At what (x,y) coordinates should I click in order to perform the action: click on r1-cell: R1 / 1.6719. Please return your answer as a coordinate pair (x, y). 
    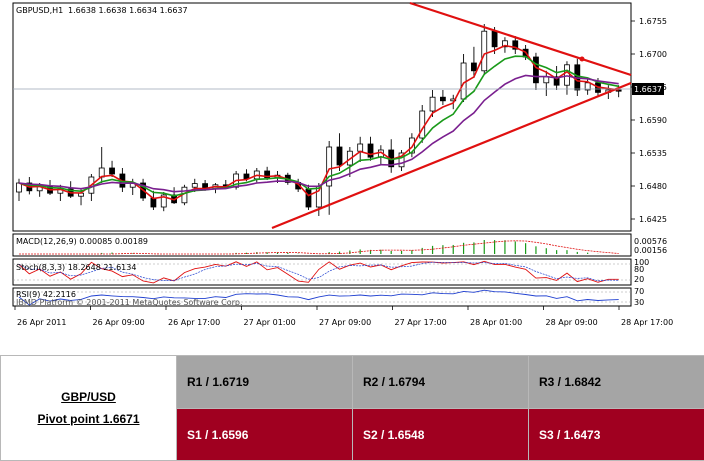
    Looking at the image, I should click on (265, 382).